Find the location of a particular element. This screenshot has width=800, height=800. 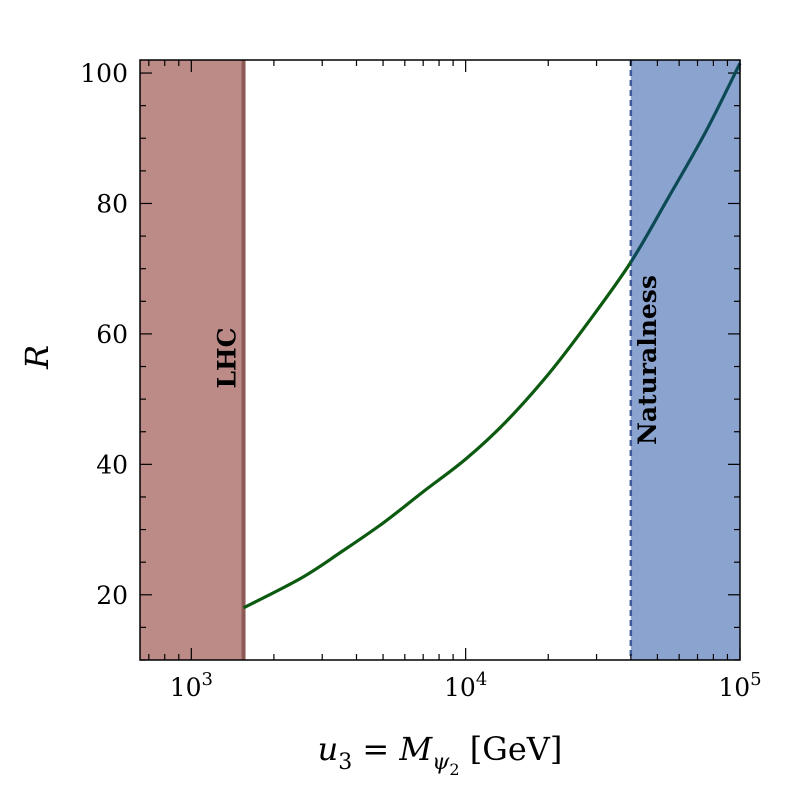

band-labels: LHC Naturalness is located at coordinates (437, 360).